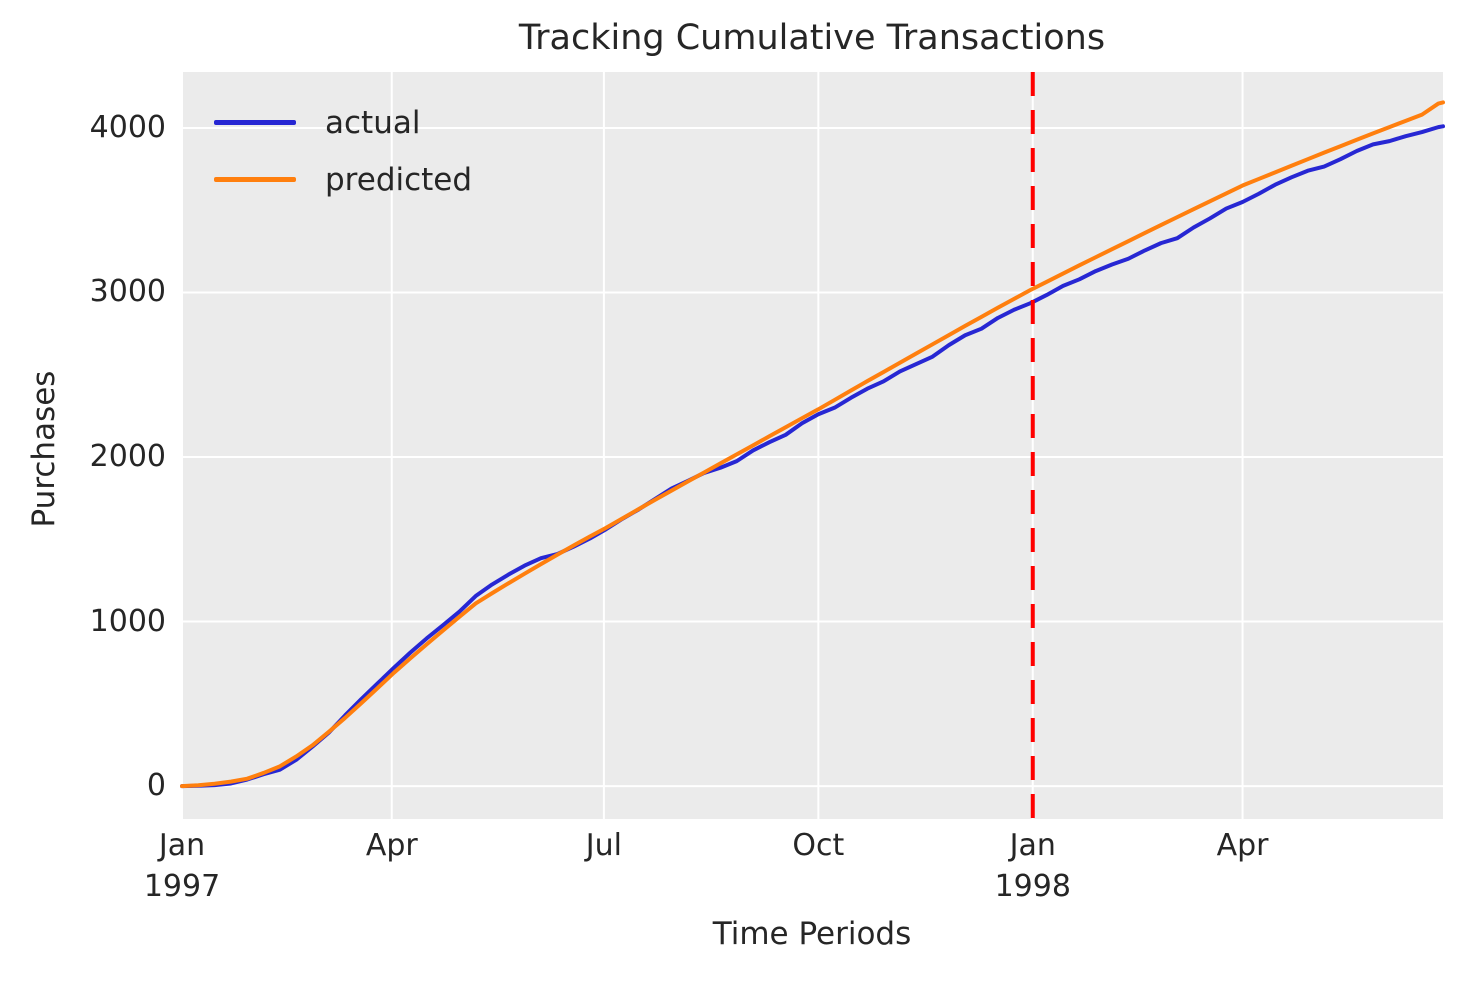  I want to click on x-tick-label: Jul, so click(604, 846).